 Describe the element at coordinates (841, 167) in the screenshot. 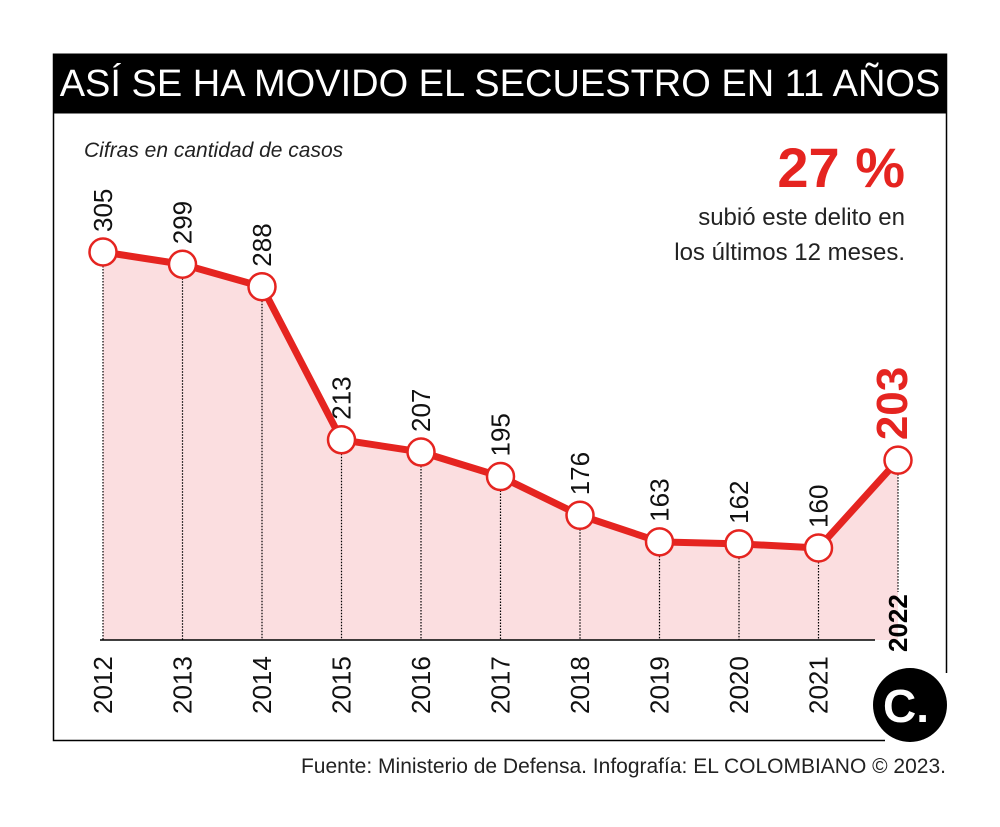

I see `highlight-value: 27 %` at that location.